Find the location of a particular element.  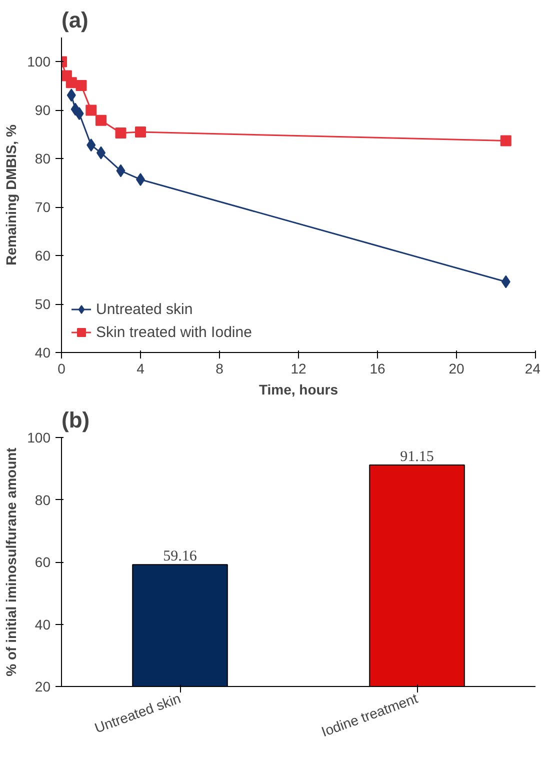

chart-title: (b) is located at coordinates (76, 420).